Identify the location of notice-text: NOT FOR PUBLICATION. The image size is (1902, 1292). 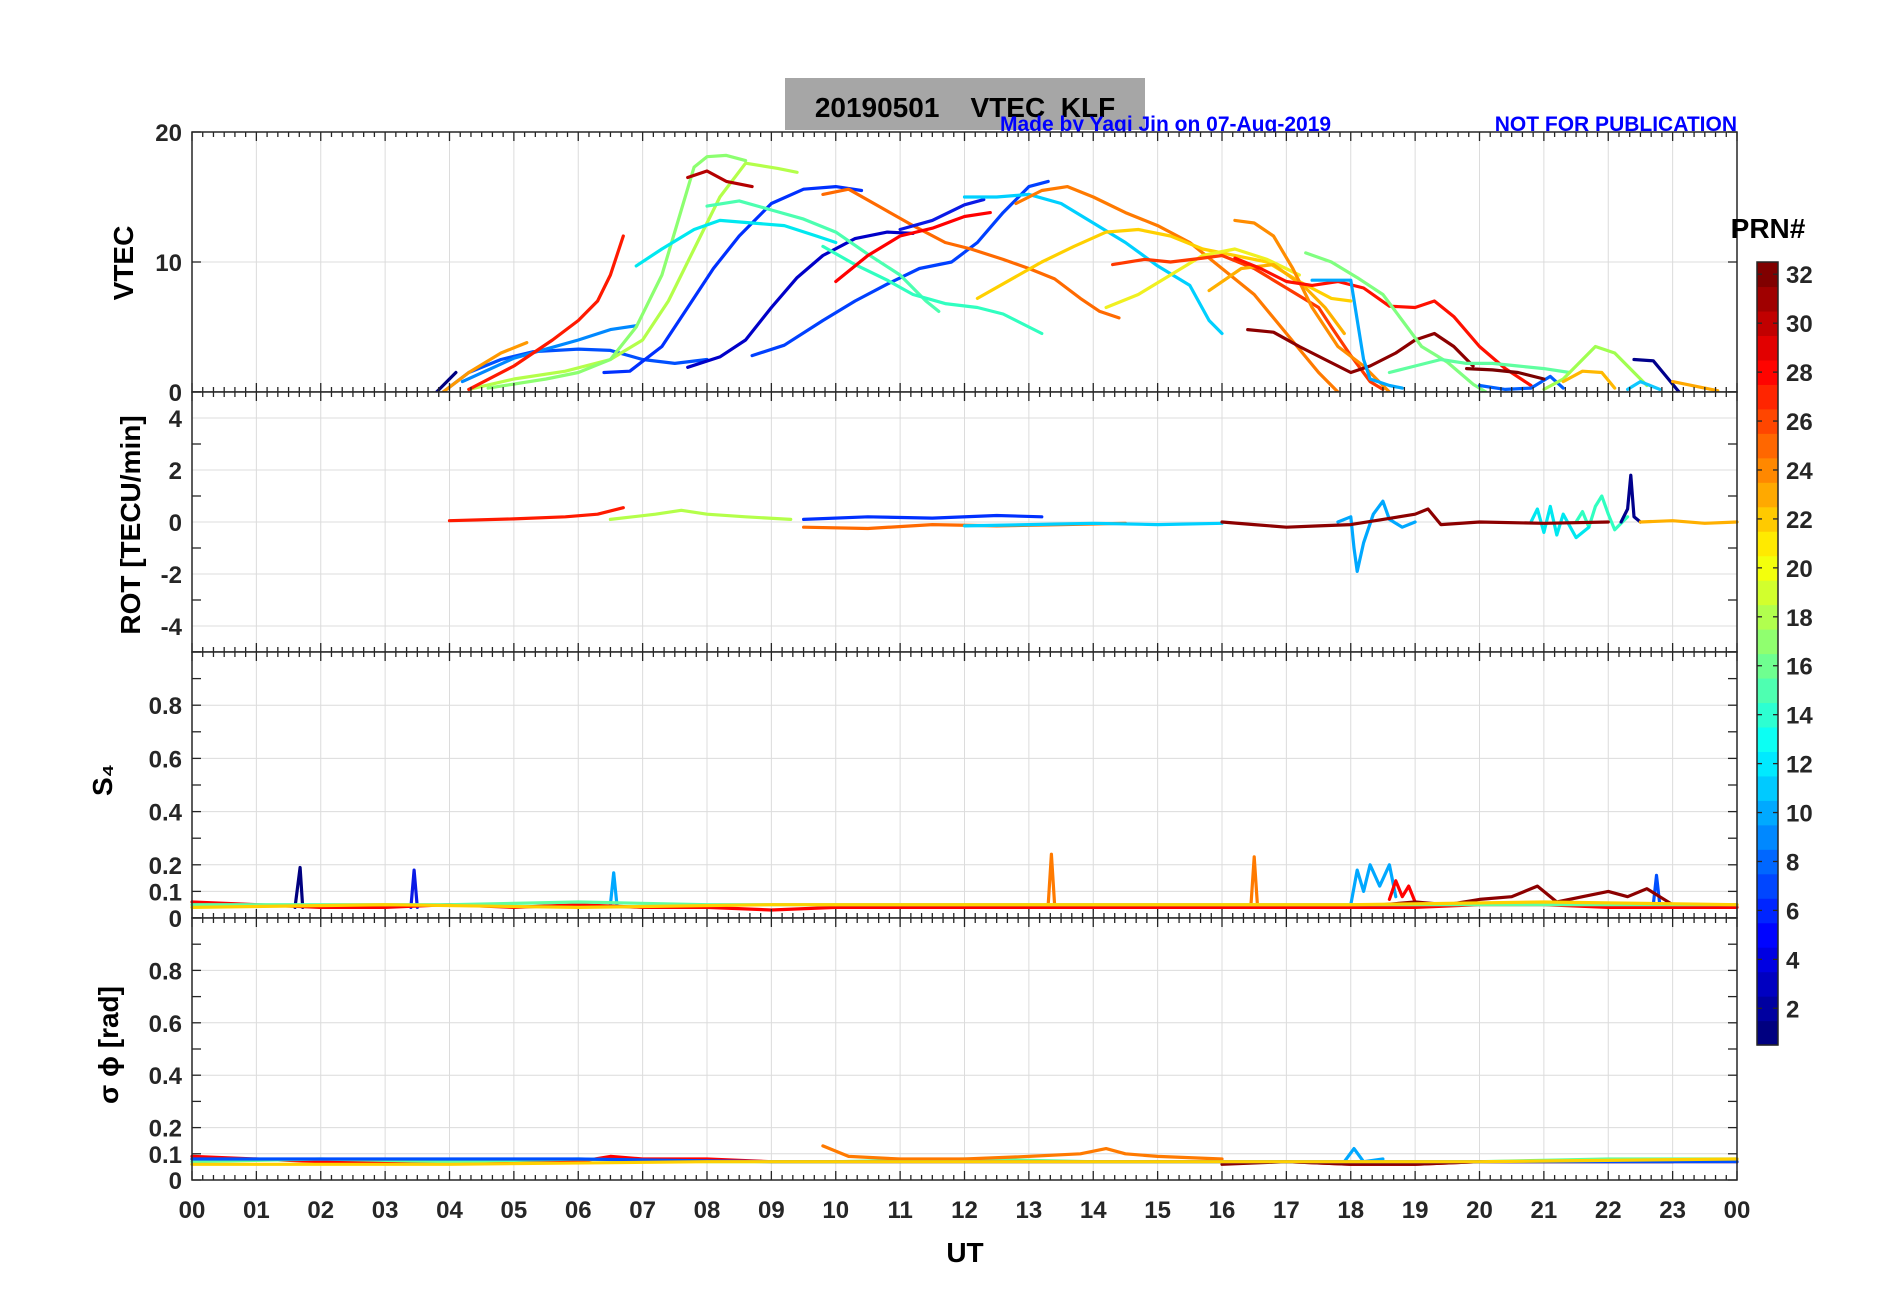
(1616, 124).